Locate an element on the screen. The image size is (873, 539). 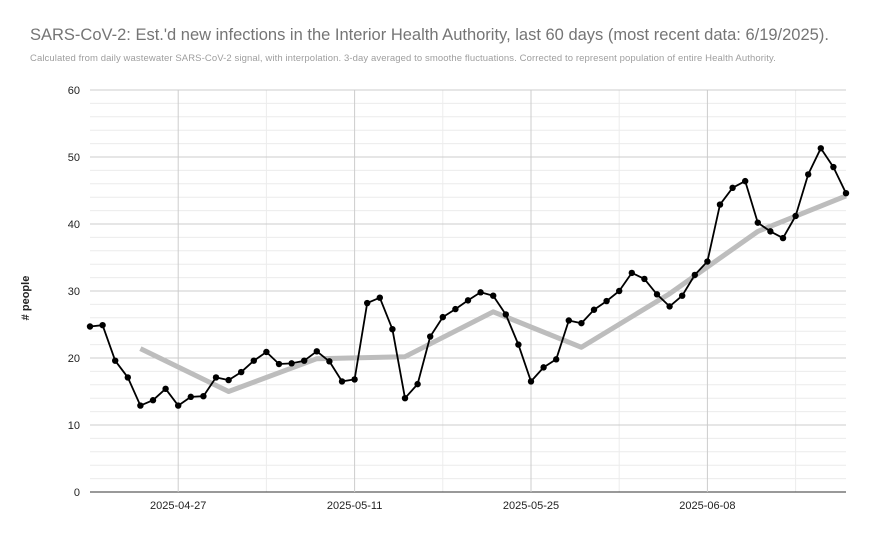
y-tick-label: 60 is located at coordinates (74, 91).